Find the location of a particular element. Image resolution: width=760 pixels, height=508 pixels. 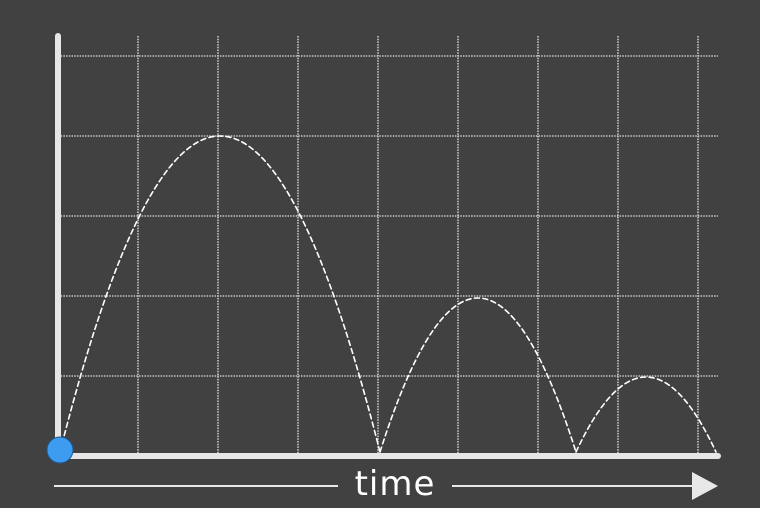

arrowhead-icon is located at coordinates (705, 486).